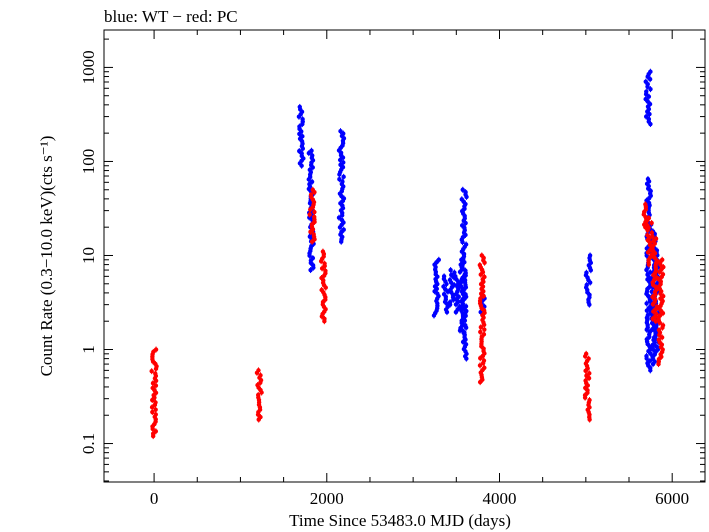 This screenshot has width=709, height=532. Describe the element at coordinates (672, 498) in the screenshot. I see `x-tick-label: 6000` at that location.